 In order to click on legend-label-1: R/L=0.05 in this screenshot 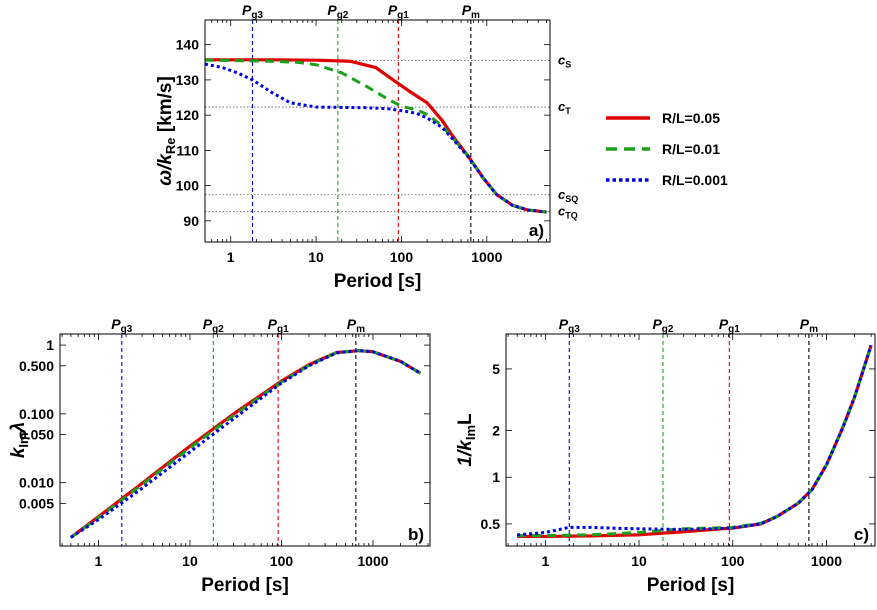, I will do `click(691, 118)`.